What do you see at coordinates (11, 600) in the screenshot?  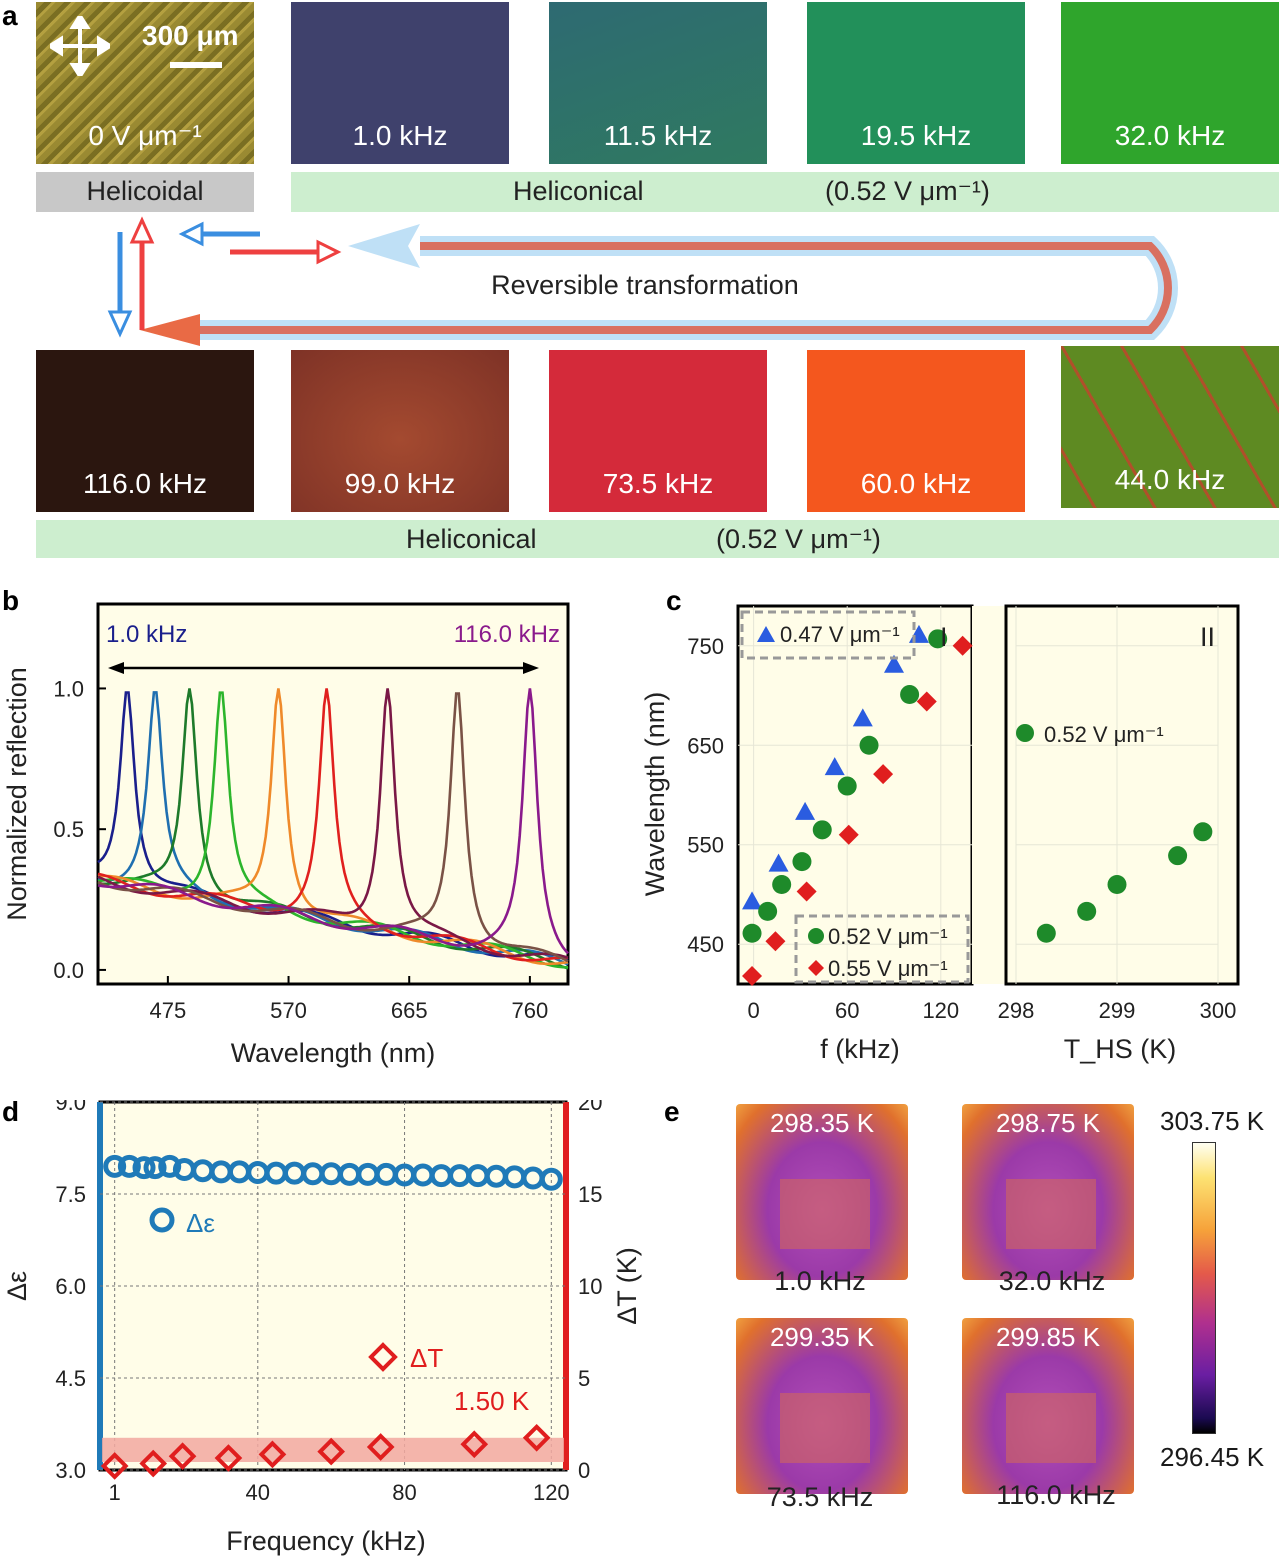 I see `panel-letter-b: b` at bounding box center [11, 600].